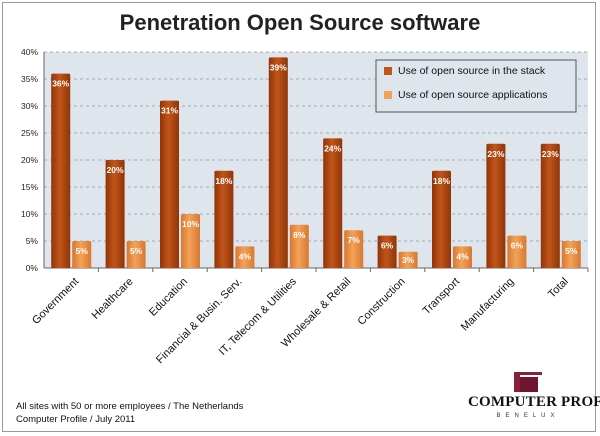  I want to click on y-tick-label: 35%, so click(29, 79).